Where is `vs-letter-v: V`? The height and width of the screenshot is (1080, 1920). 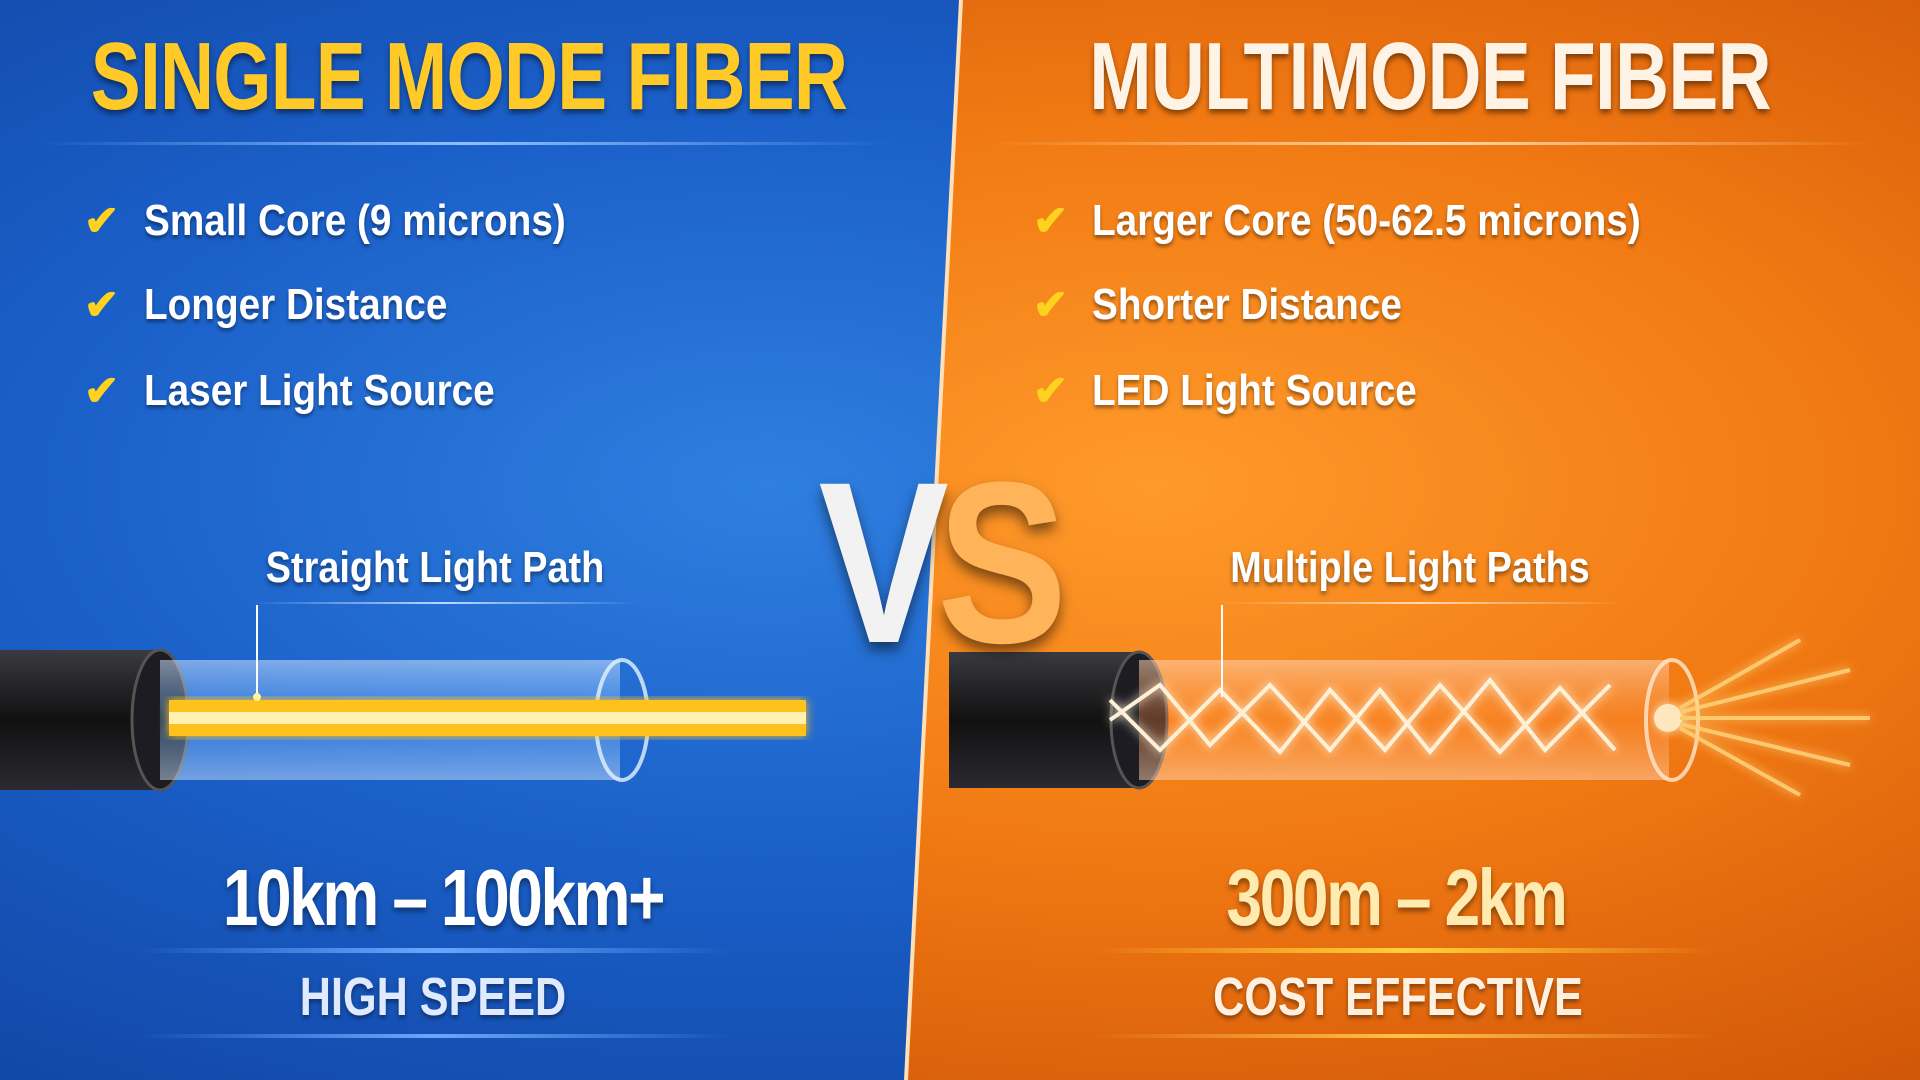 vs-letter-v: V is located at coordinates (883, 562).